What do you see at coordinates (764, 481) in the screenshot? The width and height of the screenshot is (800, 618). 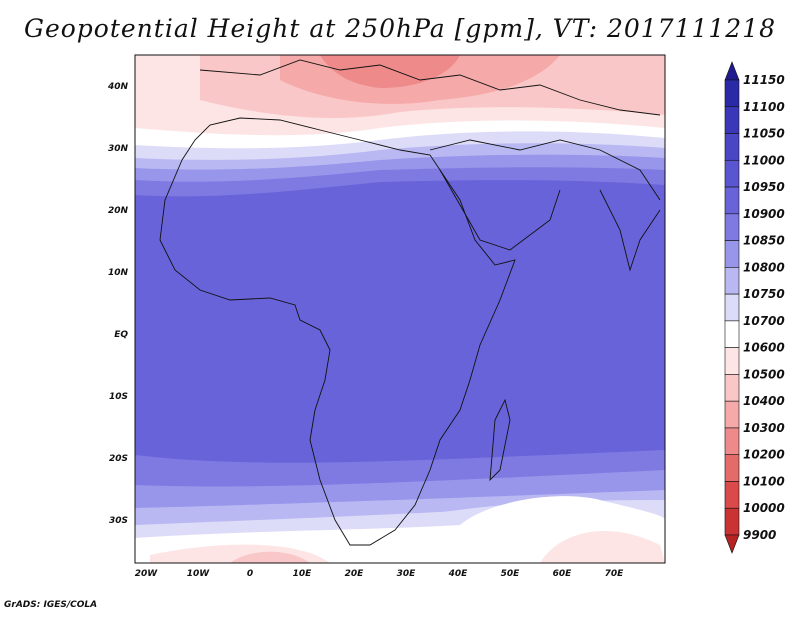 I see `colorbar-label: 10100` at bounding box center [764, 481].